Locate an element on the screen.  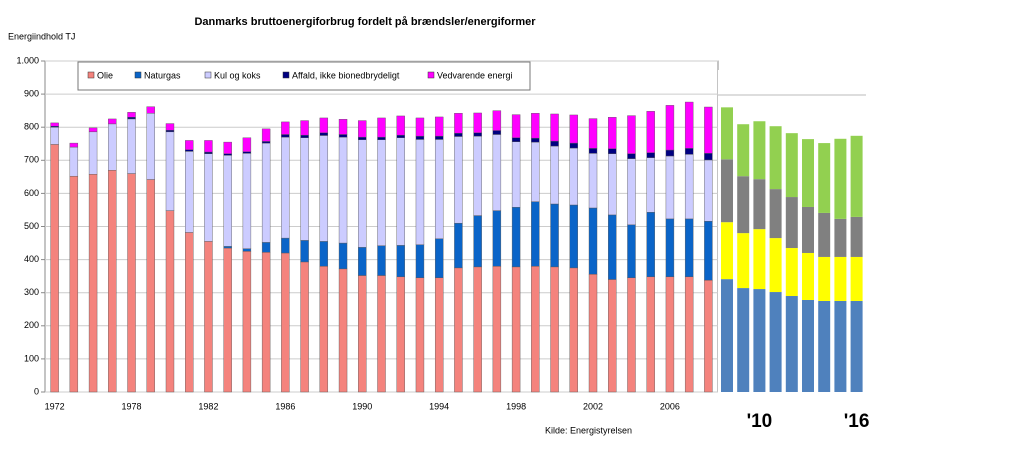
y-axis-label: Energiindhold TJ is located at coordinates (41, 36).